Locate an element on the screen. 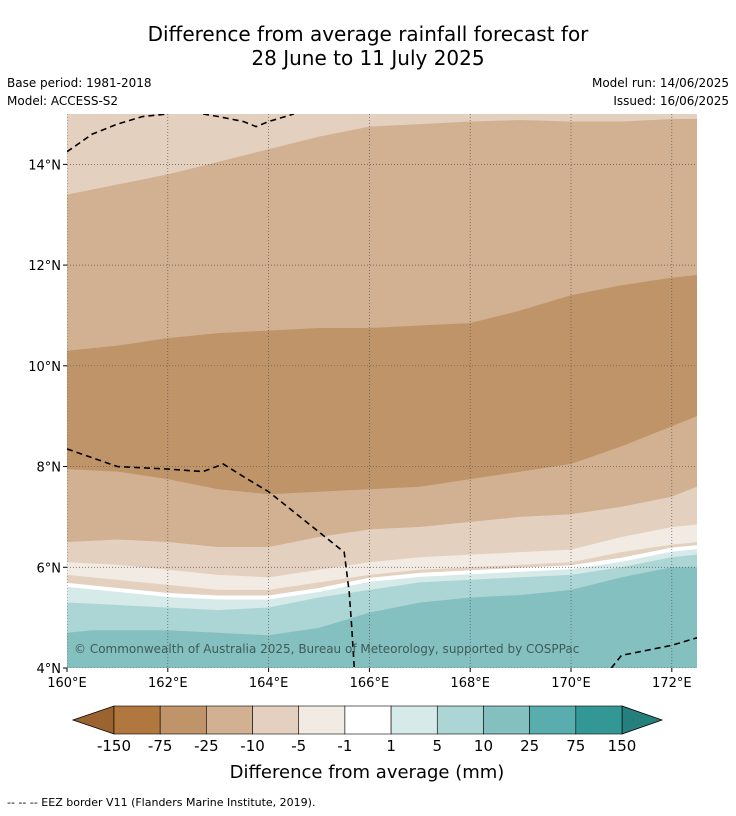  x-tick-label-1: 160°E is located at coordinates (67, 683).